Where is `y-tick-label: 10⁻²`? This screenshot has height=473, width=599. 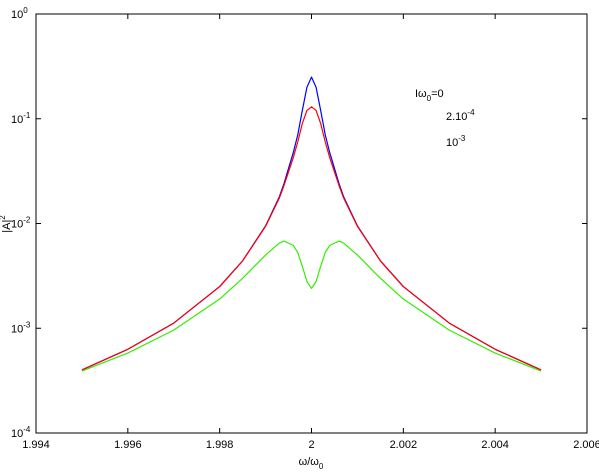 y-tick-label: 10⁻² is located at coordinates (21, 223).